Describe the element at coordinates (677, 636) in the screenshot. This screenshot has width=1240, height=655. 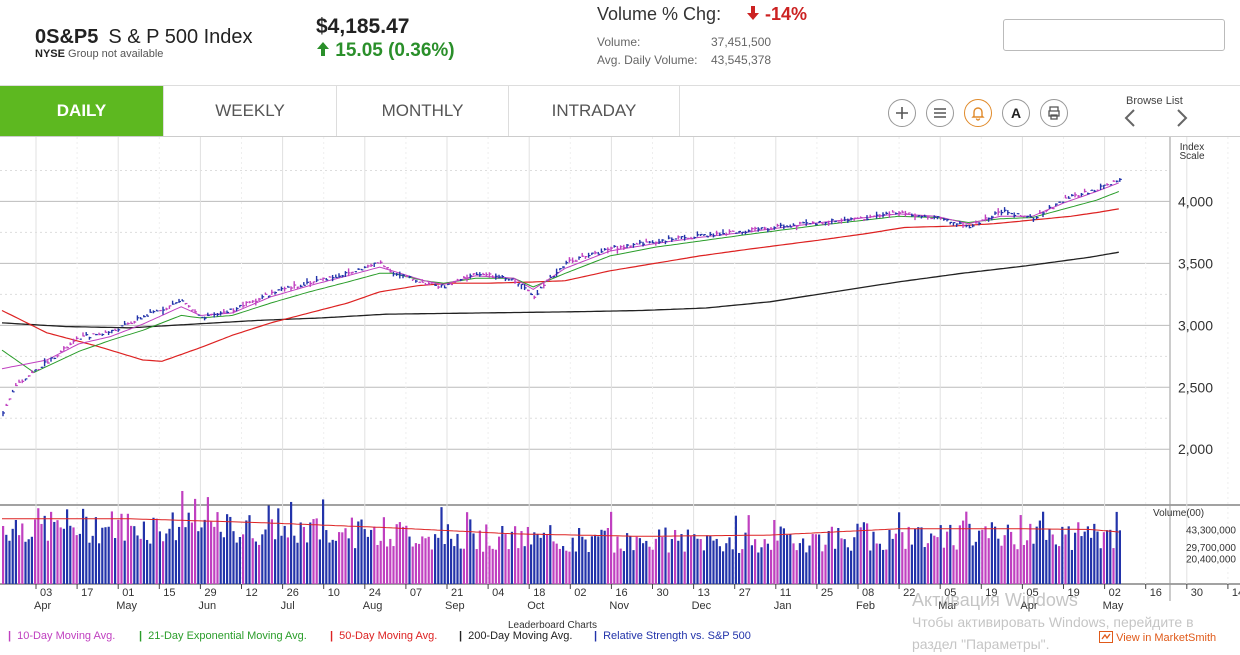
I see `legend-label-rs: Relative Strength vs. S&P 500` at that location.